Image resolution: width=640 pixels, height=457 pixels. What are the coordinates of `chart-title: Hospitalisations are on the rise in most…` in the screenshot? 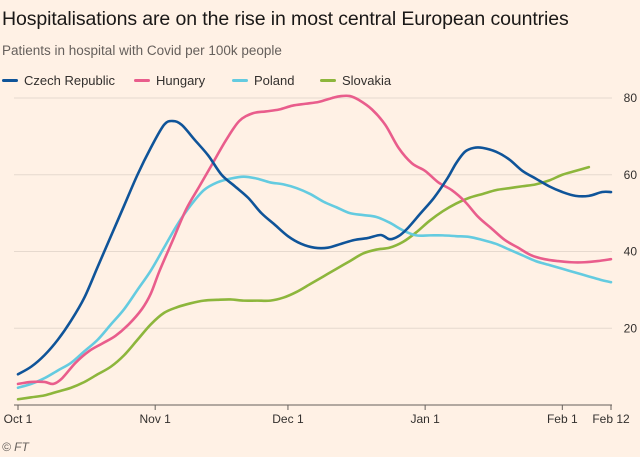 It's located at (285, 19).